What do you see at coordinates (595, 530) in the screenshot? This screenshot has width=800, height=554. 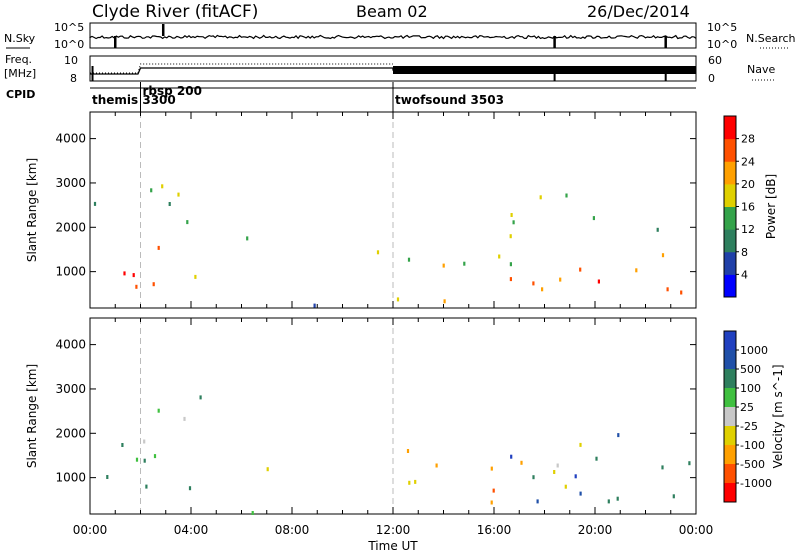 I see `x-tick-label: 20:00` at bounding box center [595, 530].